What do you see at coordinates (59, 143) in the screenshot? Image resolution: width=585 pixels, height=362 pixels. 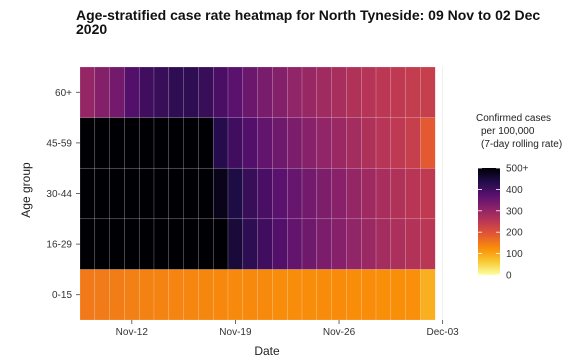 I see `y-tick-label: 45-59` at bounding box center [59, 143].